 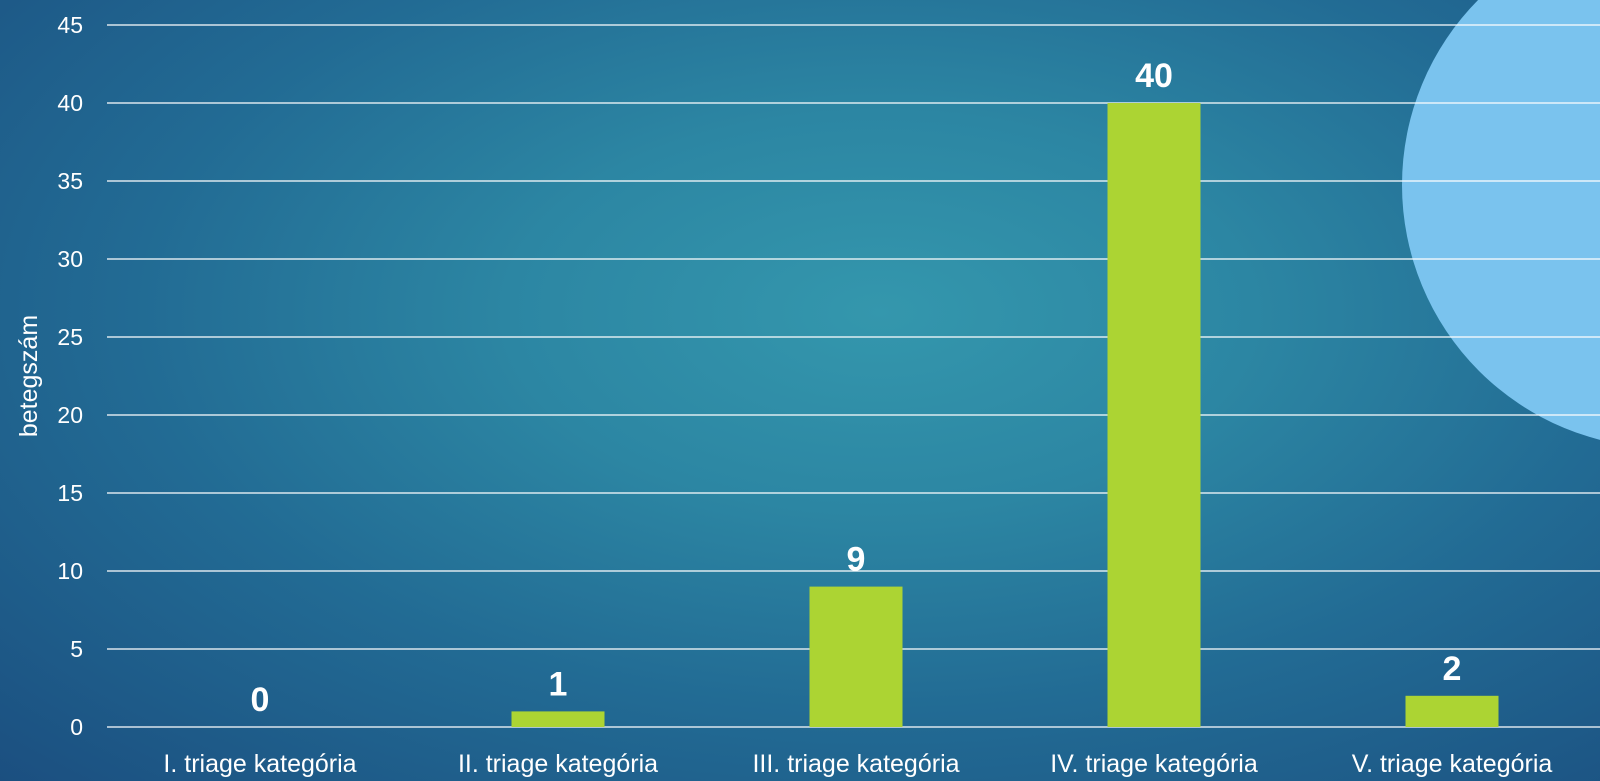 What do you see at coordinates (1154, 76) in the screenshot?
I see `bar-value-label: 40` at bounding box center [1154, 76].